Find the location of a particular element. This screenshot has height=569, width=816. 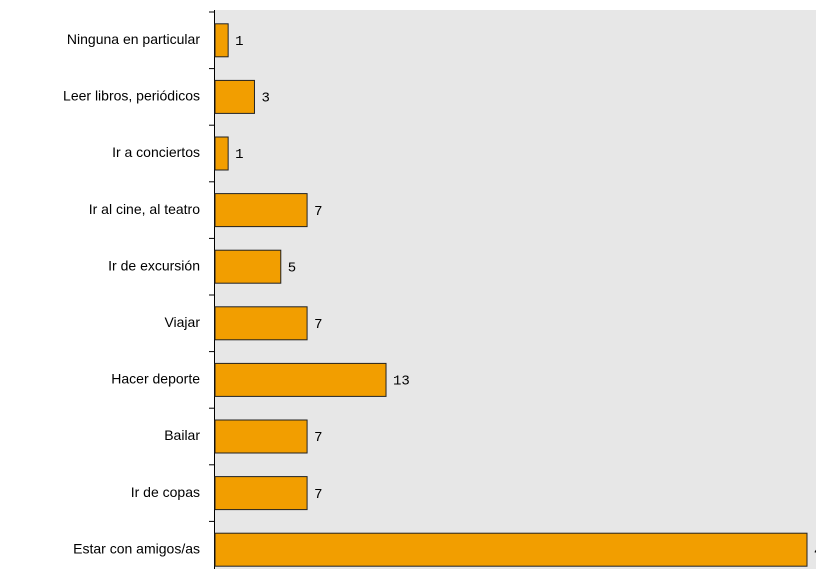

y-tick-label: Hacer deporte is located at coordinates (155, 379).